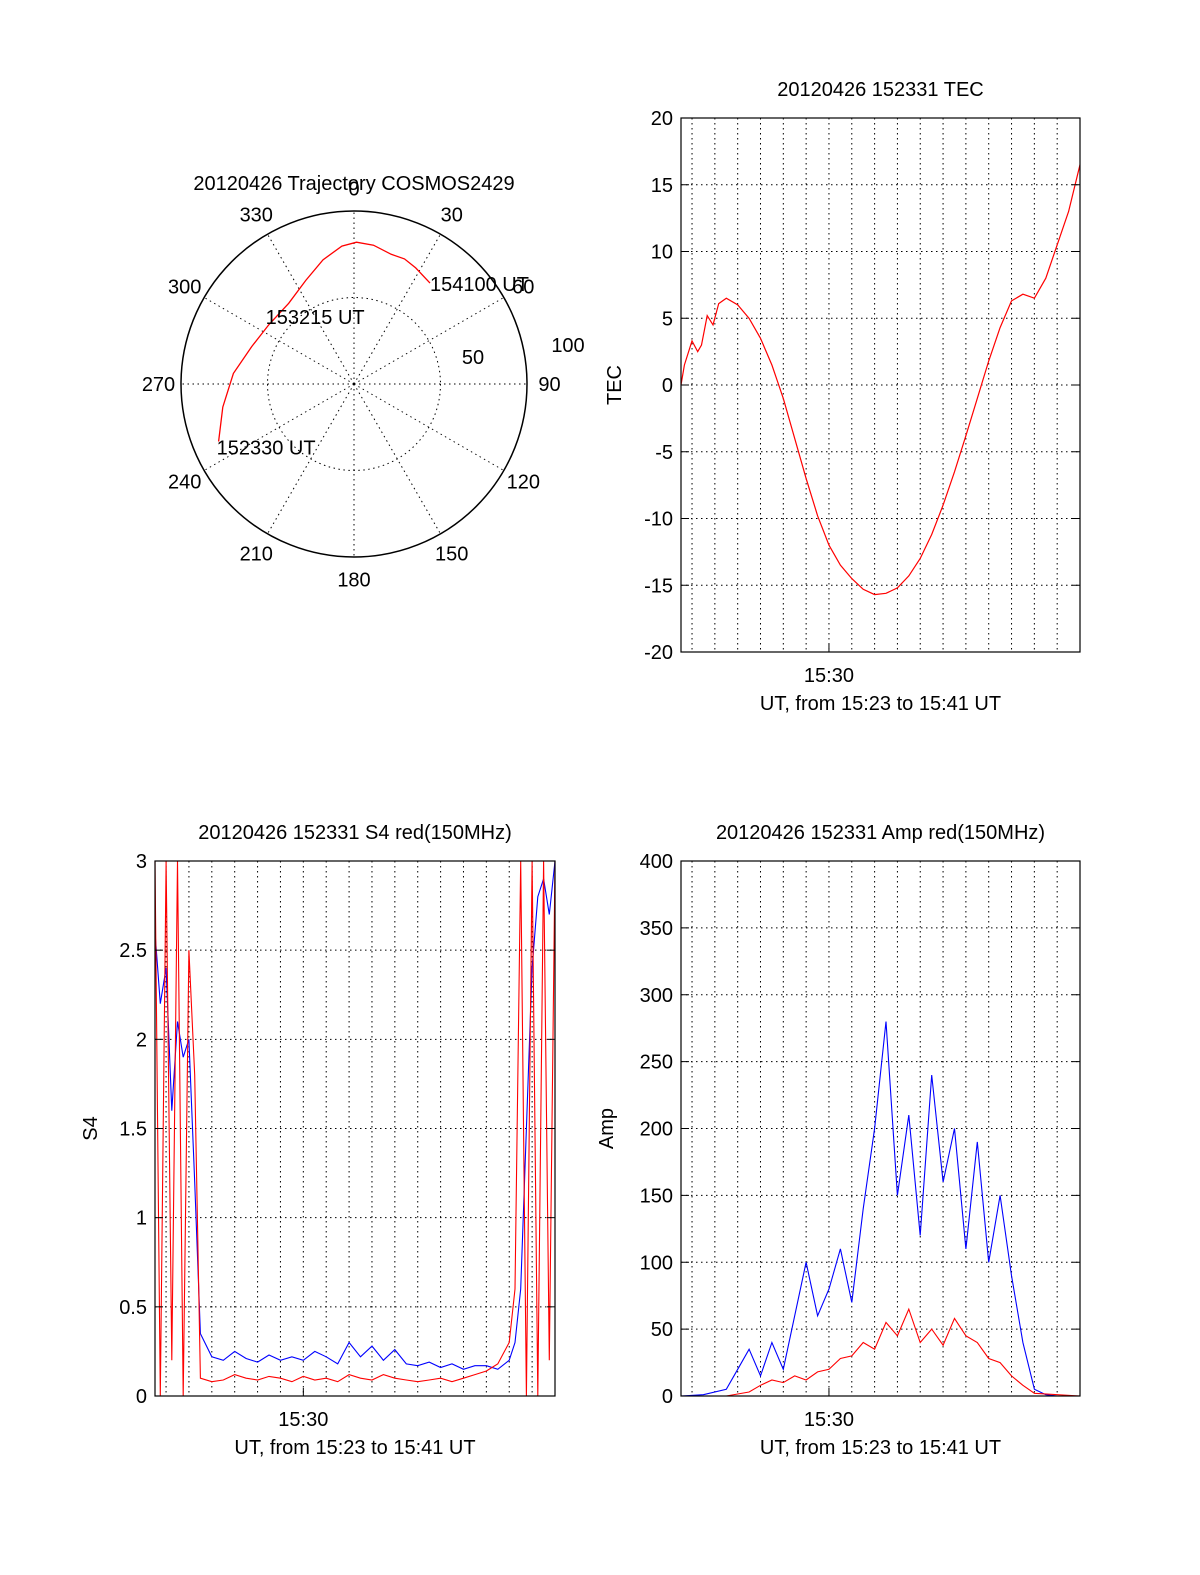  What do you see at coordinates (664, 453) in the screenshot?
I see `y-tick-label: -5` at bounding box center [664, 453].